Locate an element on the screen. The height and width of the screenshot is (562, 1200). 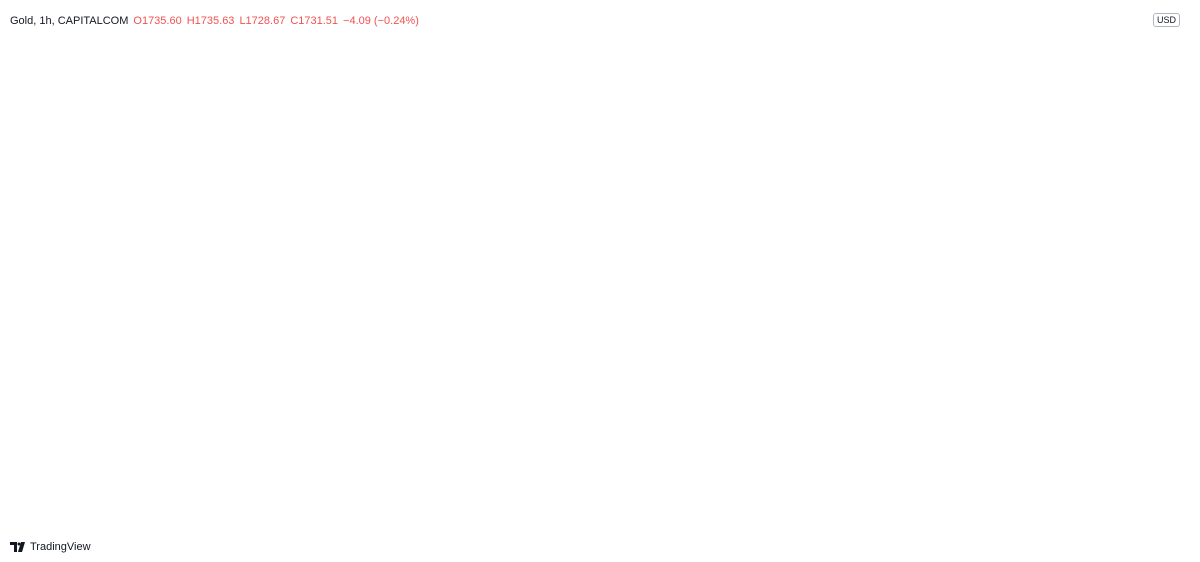
y-tick-label: 1760 is located at coordinates (1160, 200).